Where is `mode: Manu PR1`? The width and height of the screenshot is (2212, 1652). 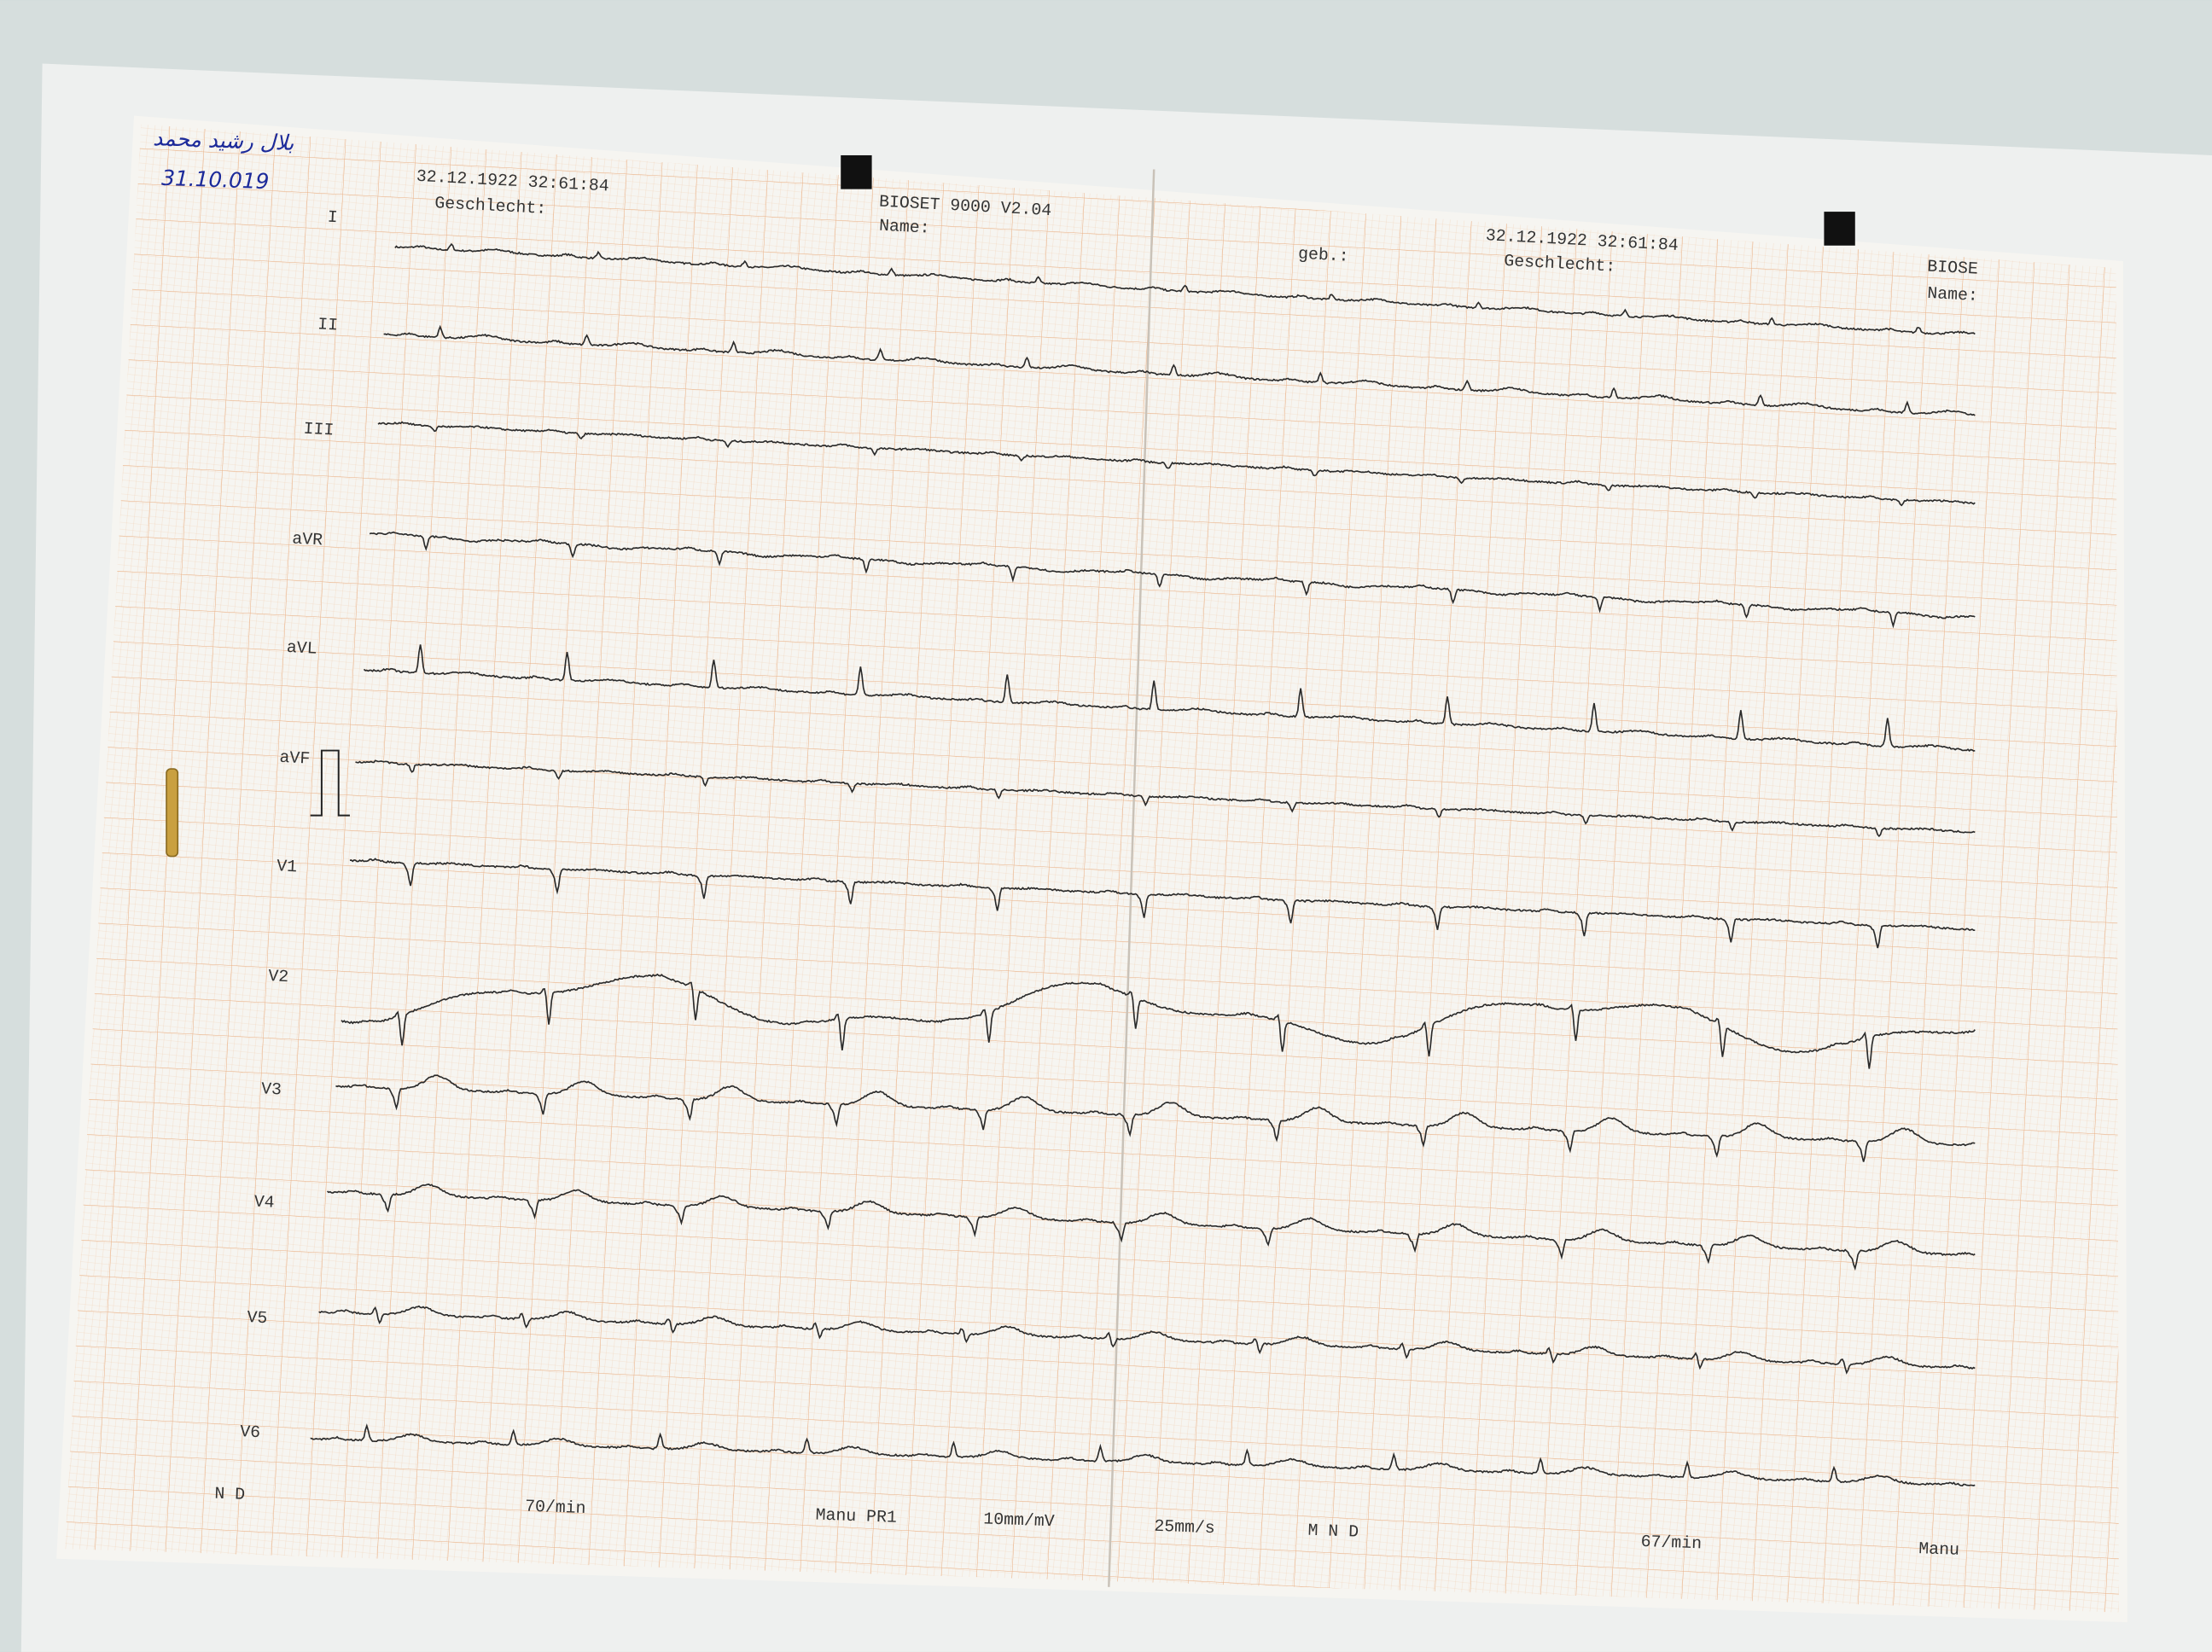
mode: Manu PR1 is located at coordinates (856, 1515).